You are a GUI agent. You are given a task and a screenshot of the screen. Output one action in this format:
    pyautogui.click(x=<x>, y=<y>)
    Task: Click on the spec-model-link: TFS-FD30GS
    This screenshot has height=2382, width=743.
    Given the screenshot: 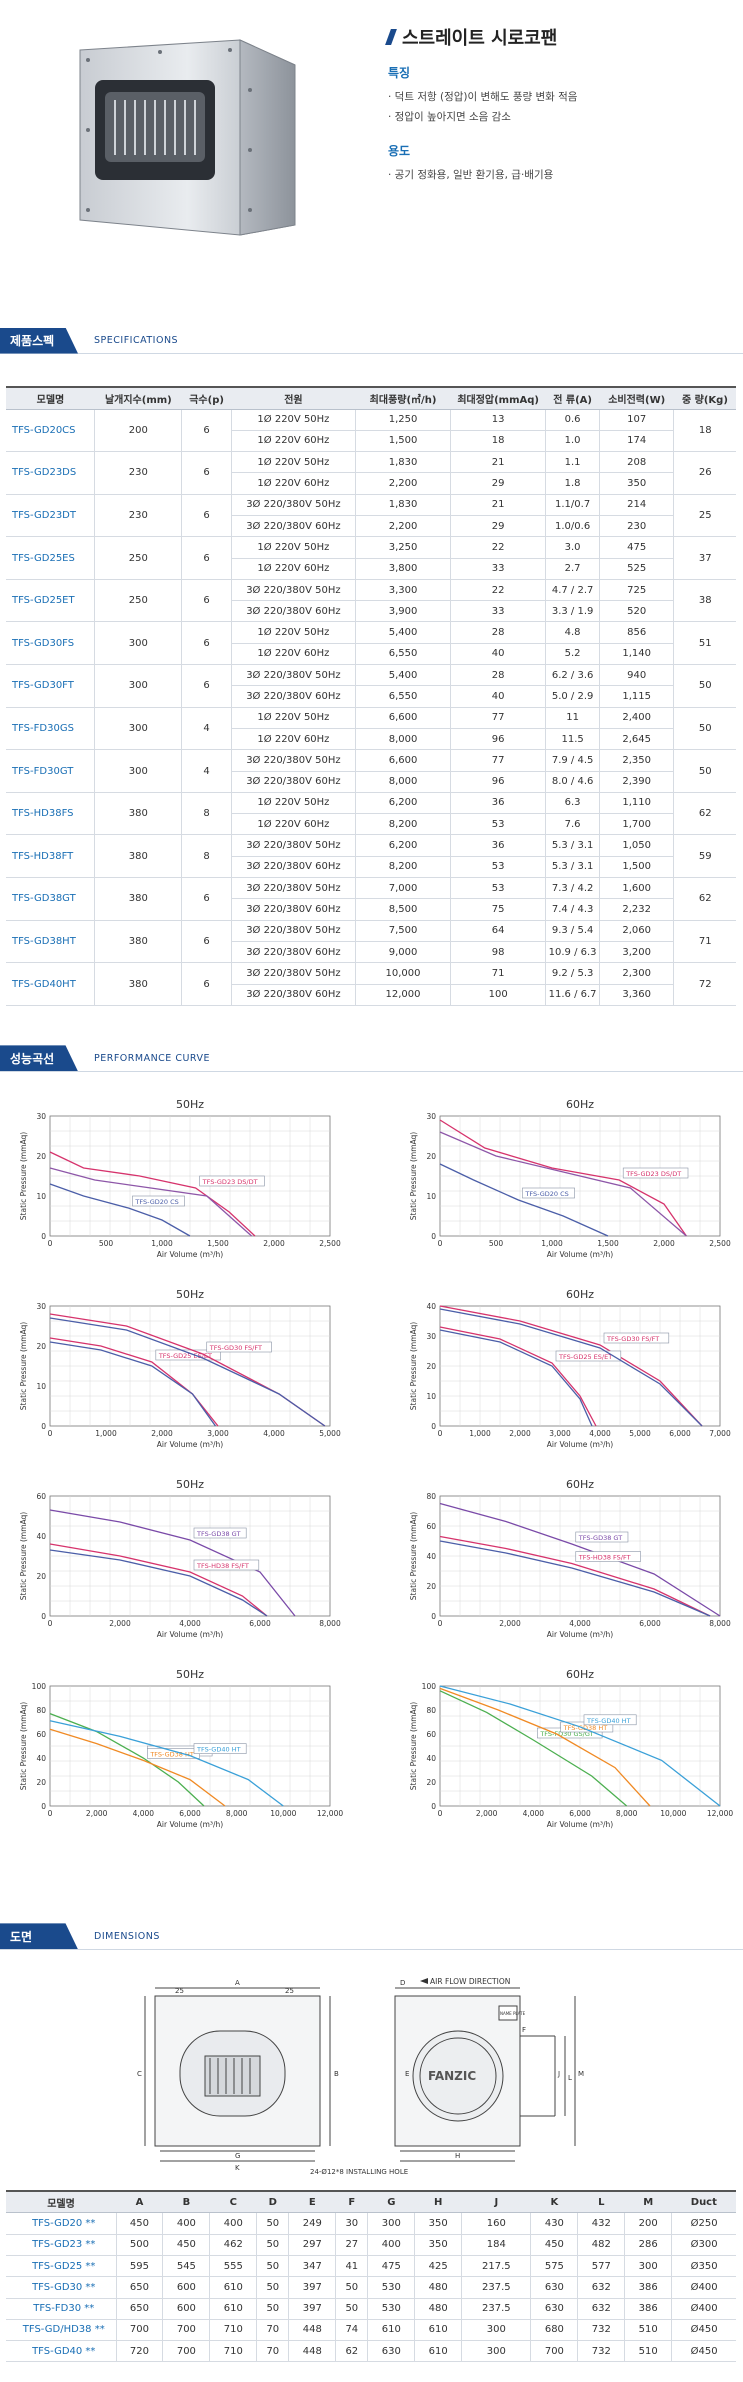 What is the action you would take?
    pyautogui.click(x=50, y=729)
    